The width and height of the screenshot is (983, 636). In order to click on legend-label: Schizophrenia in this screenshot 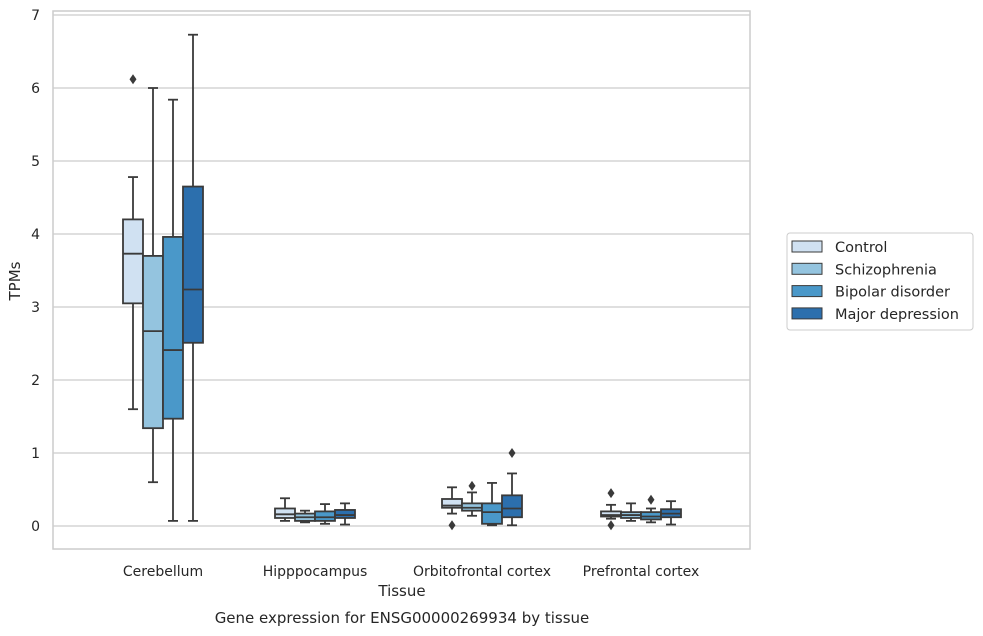, I will do `click(886, 270)`.